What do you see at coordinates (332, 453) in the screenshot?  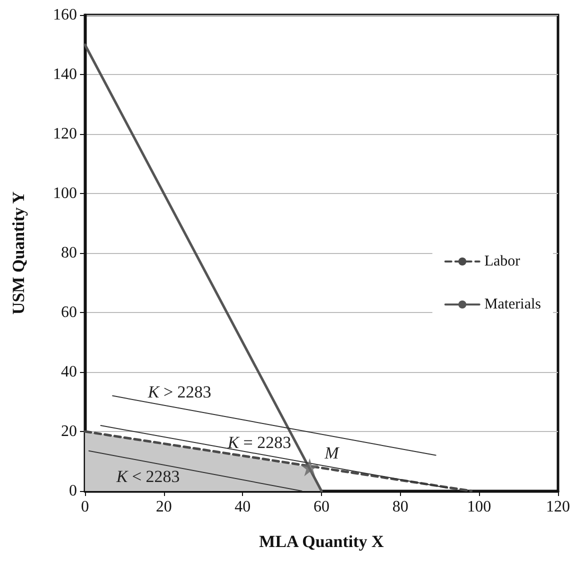 I see `annotation: M` at bounding box center [332, 453].